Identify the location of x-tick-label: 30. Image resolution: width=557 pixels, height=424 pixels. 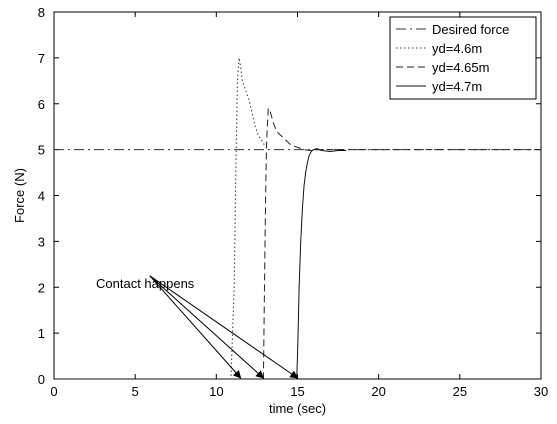
(541, 391).